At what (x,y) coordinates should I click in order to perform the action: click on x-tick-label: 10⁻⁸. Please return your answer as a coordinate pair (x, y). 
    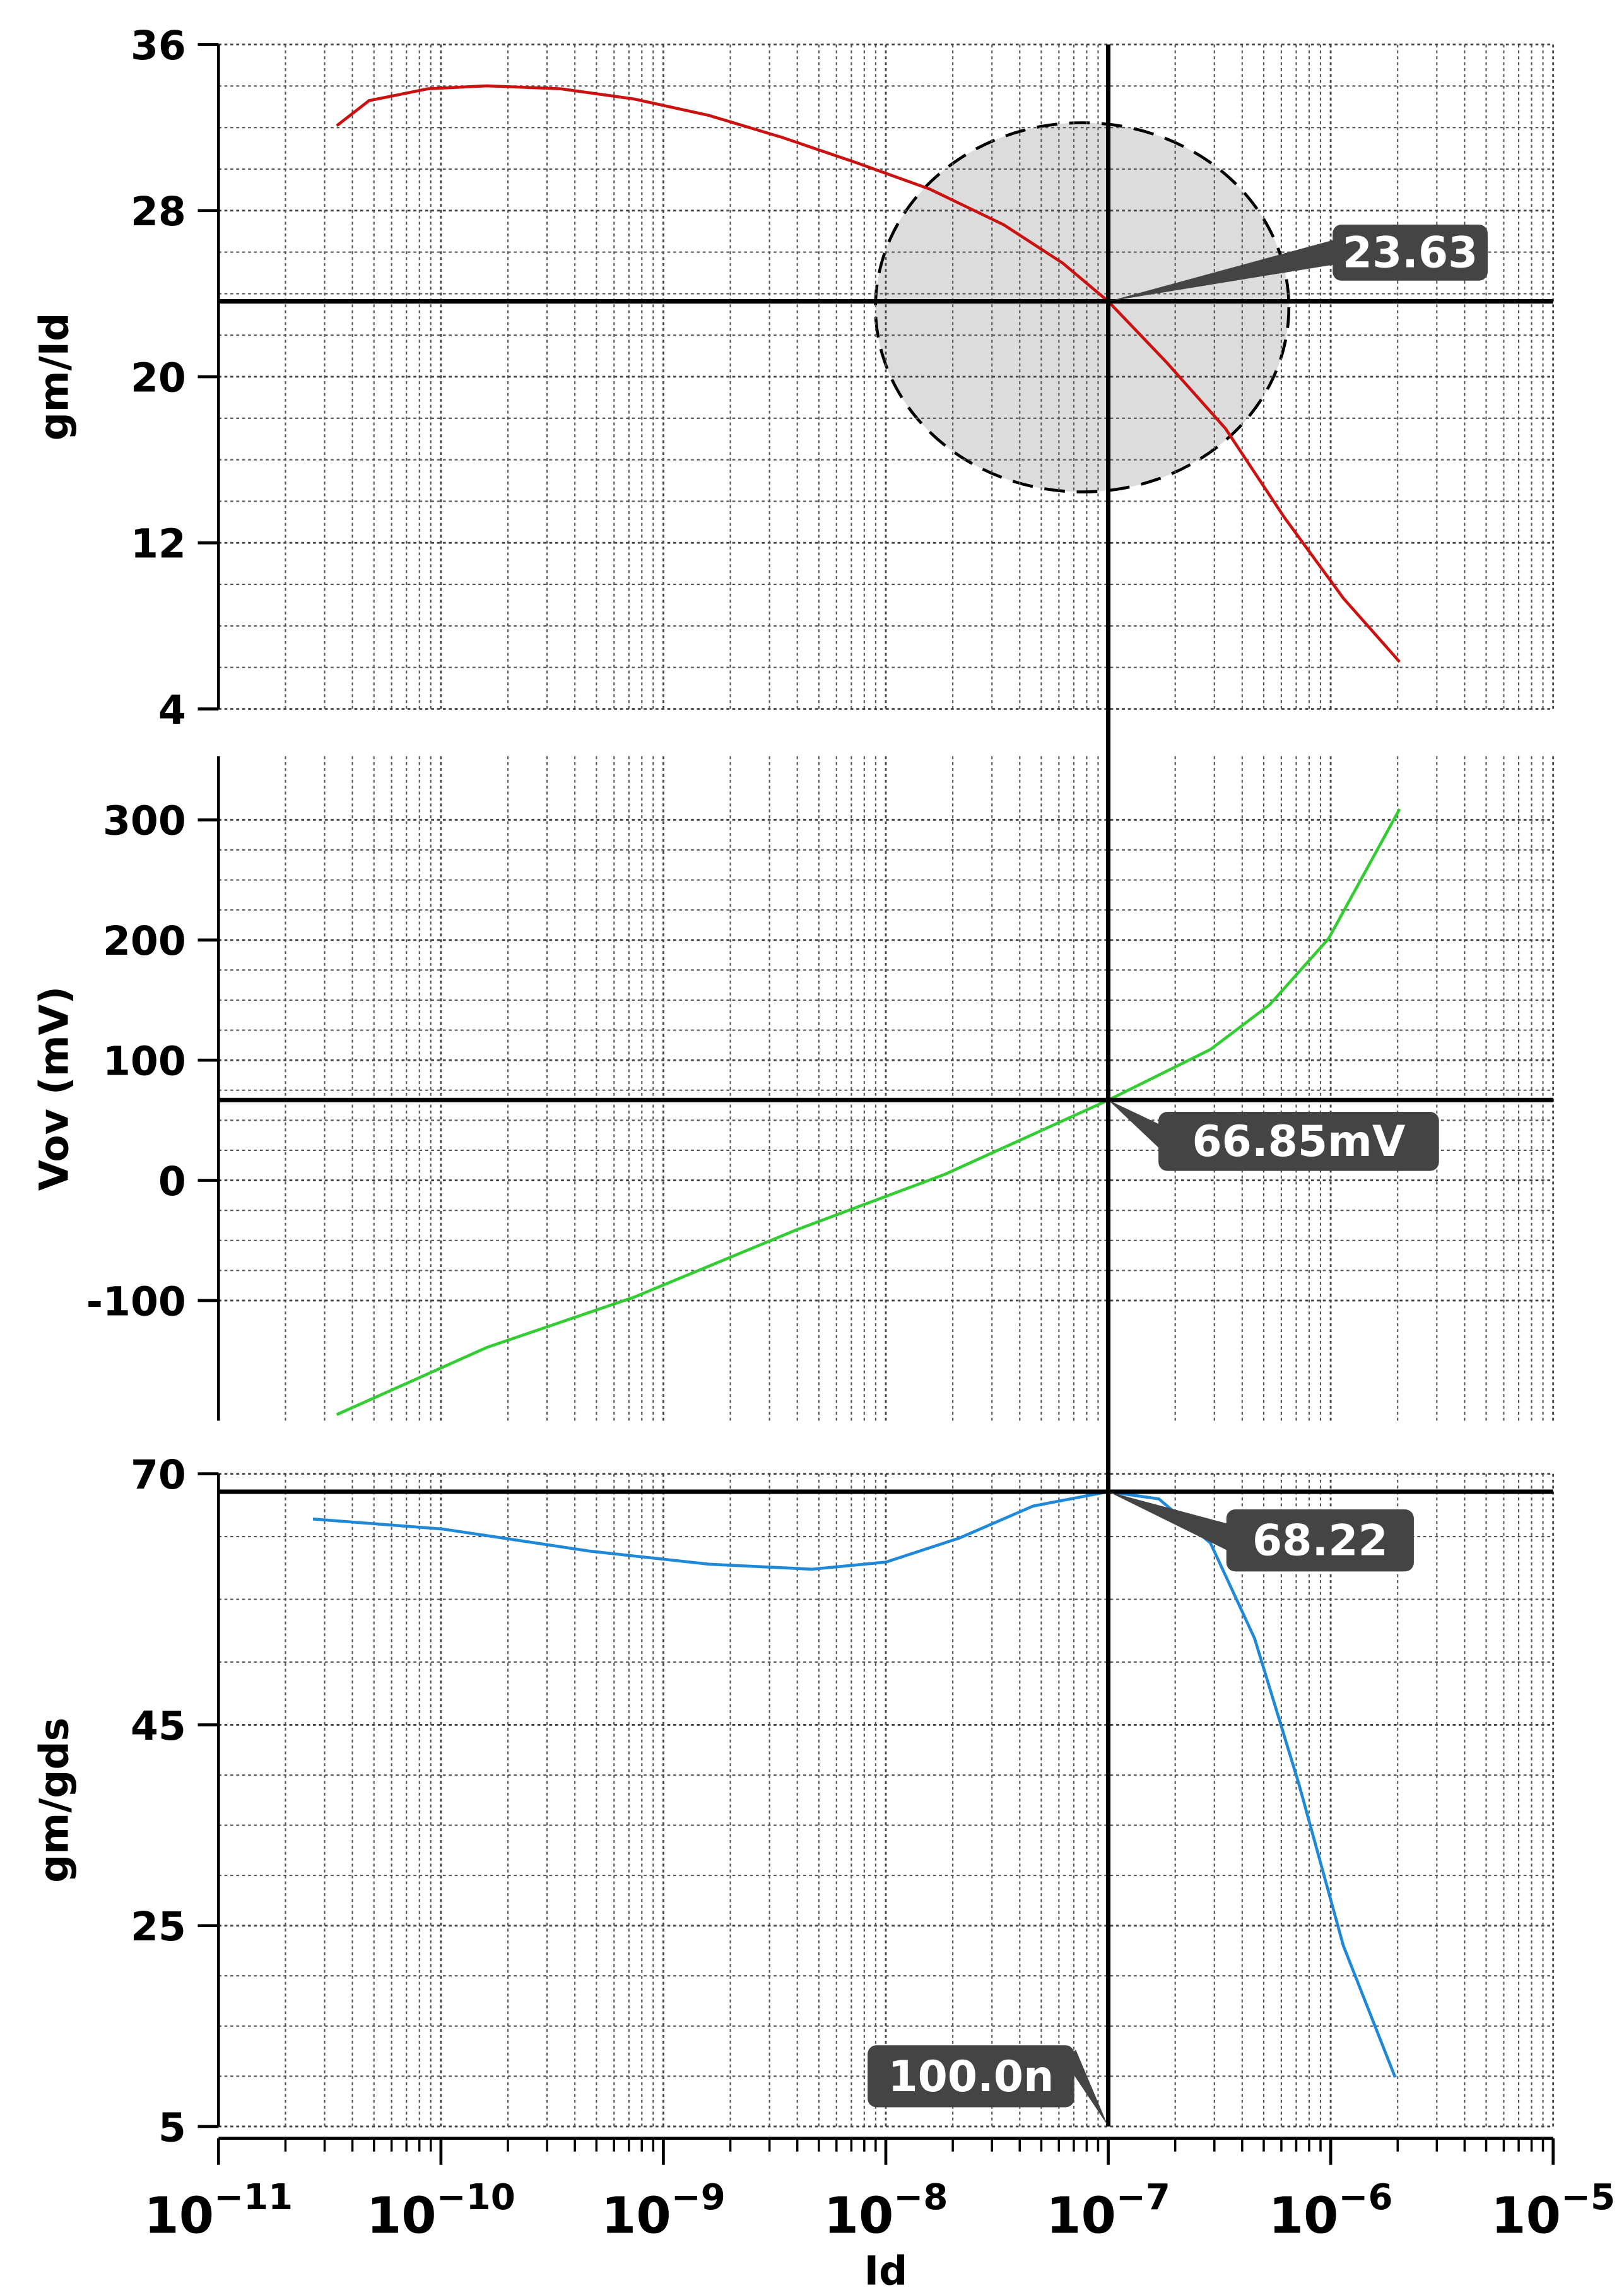
    Looking at the image, I should click on (886, 2211).